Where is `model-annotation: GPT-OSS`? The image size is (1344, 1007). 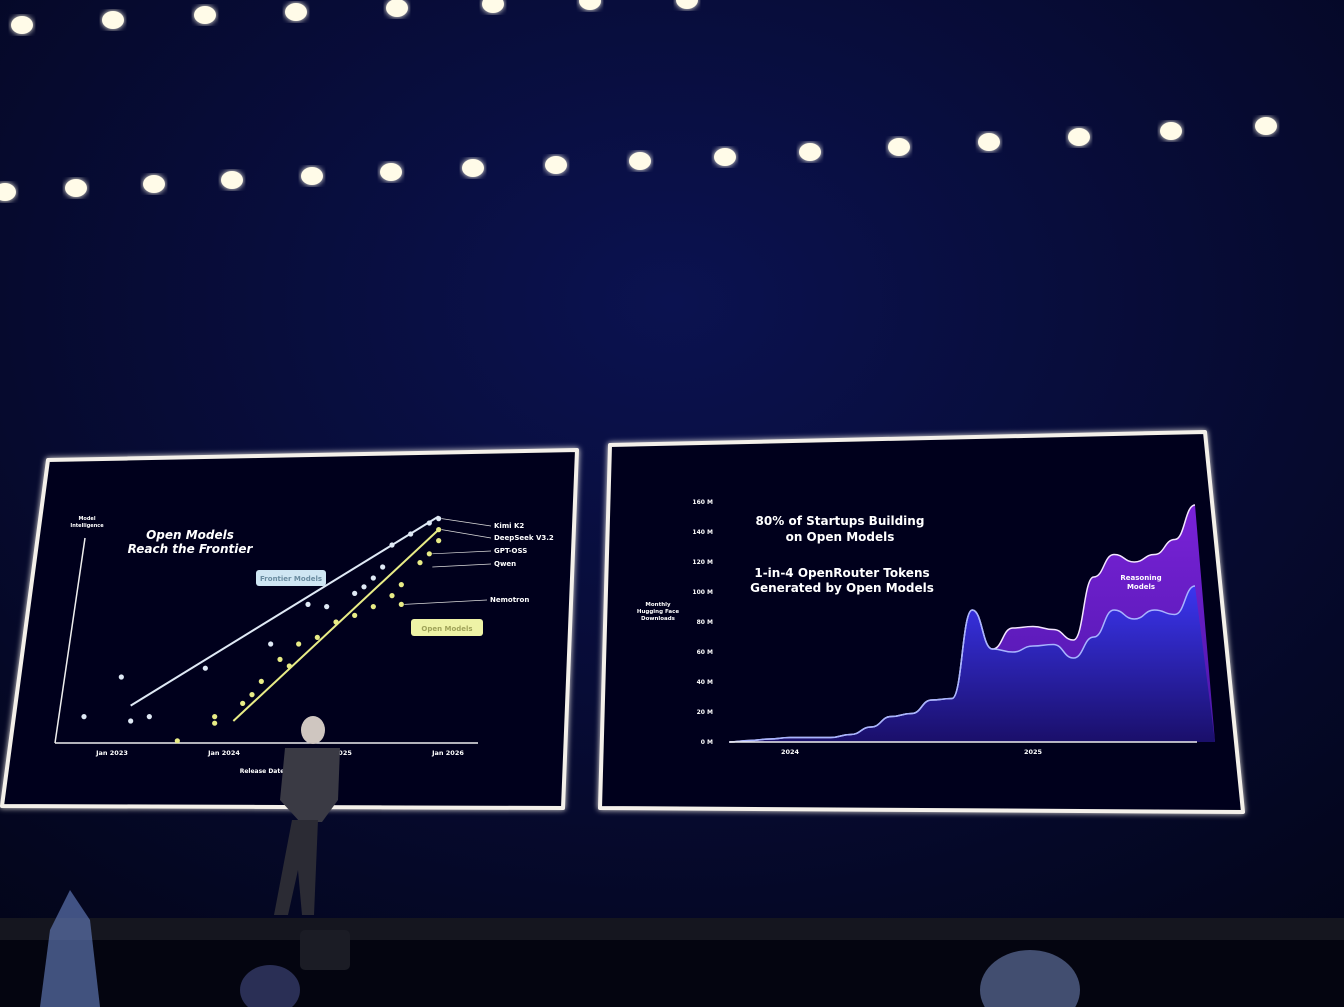 model-annotation: GPT-OSS is located at coordinates (510, 551).